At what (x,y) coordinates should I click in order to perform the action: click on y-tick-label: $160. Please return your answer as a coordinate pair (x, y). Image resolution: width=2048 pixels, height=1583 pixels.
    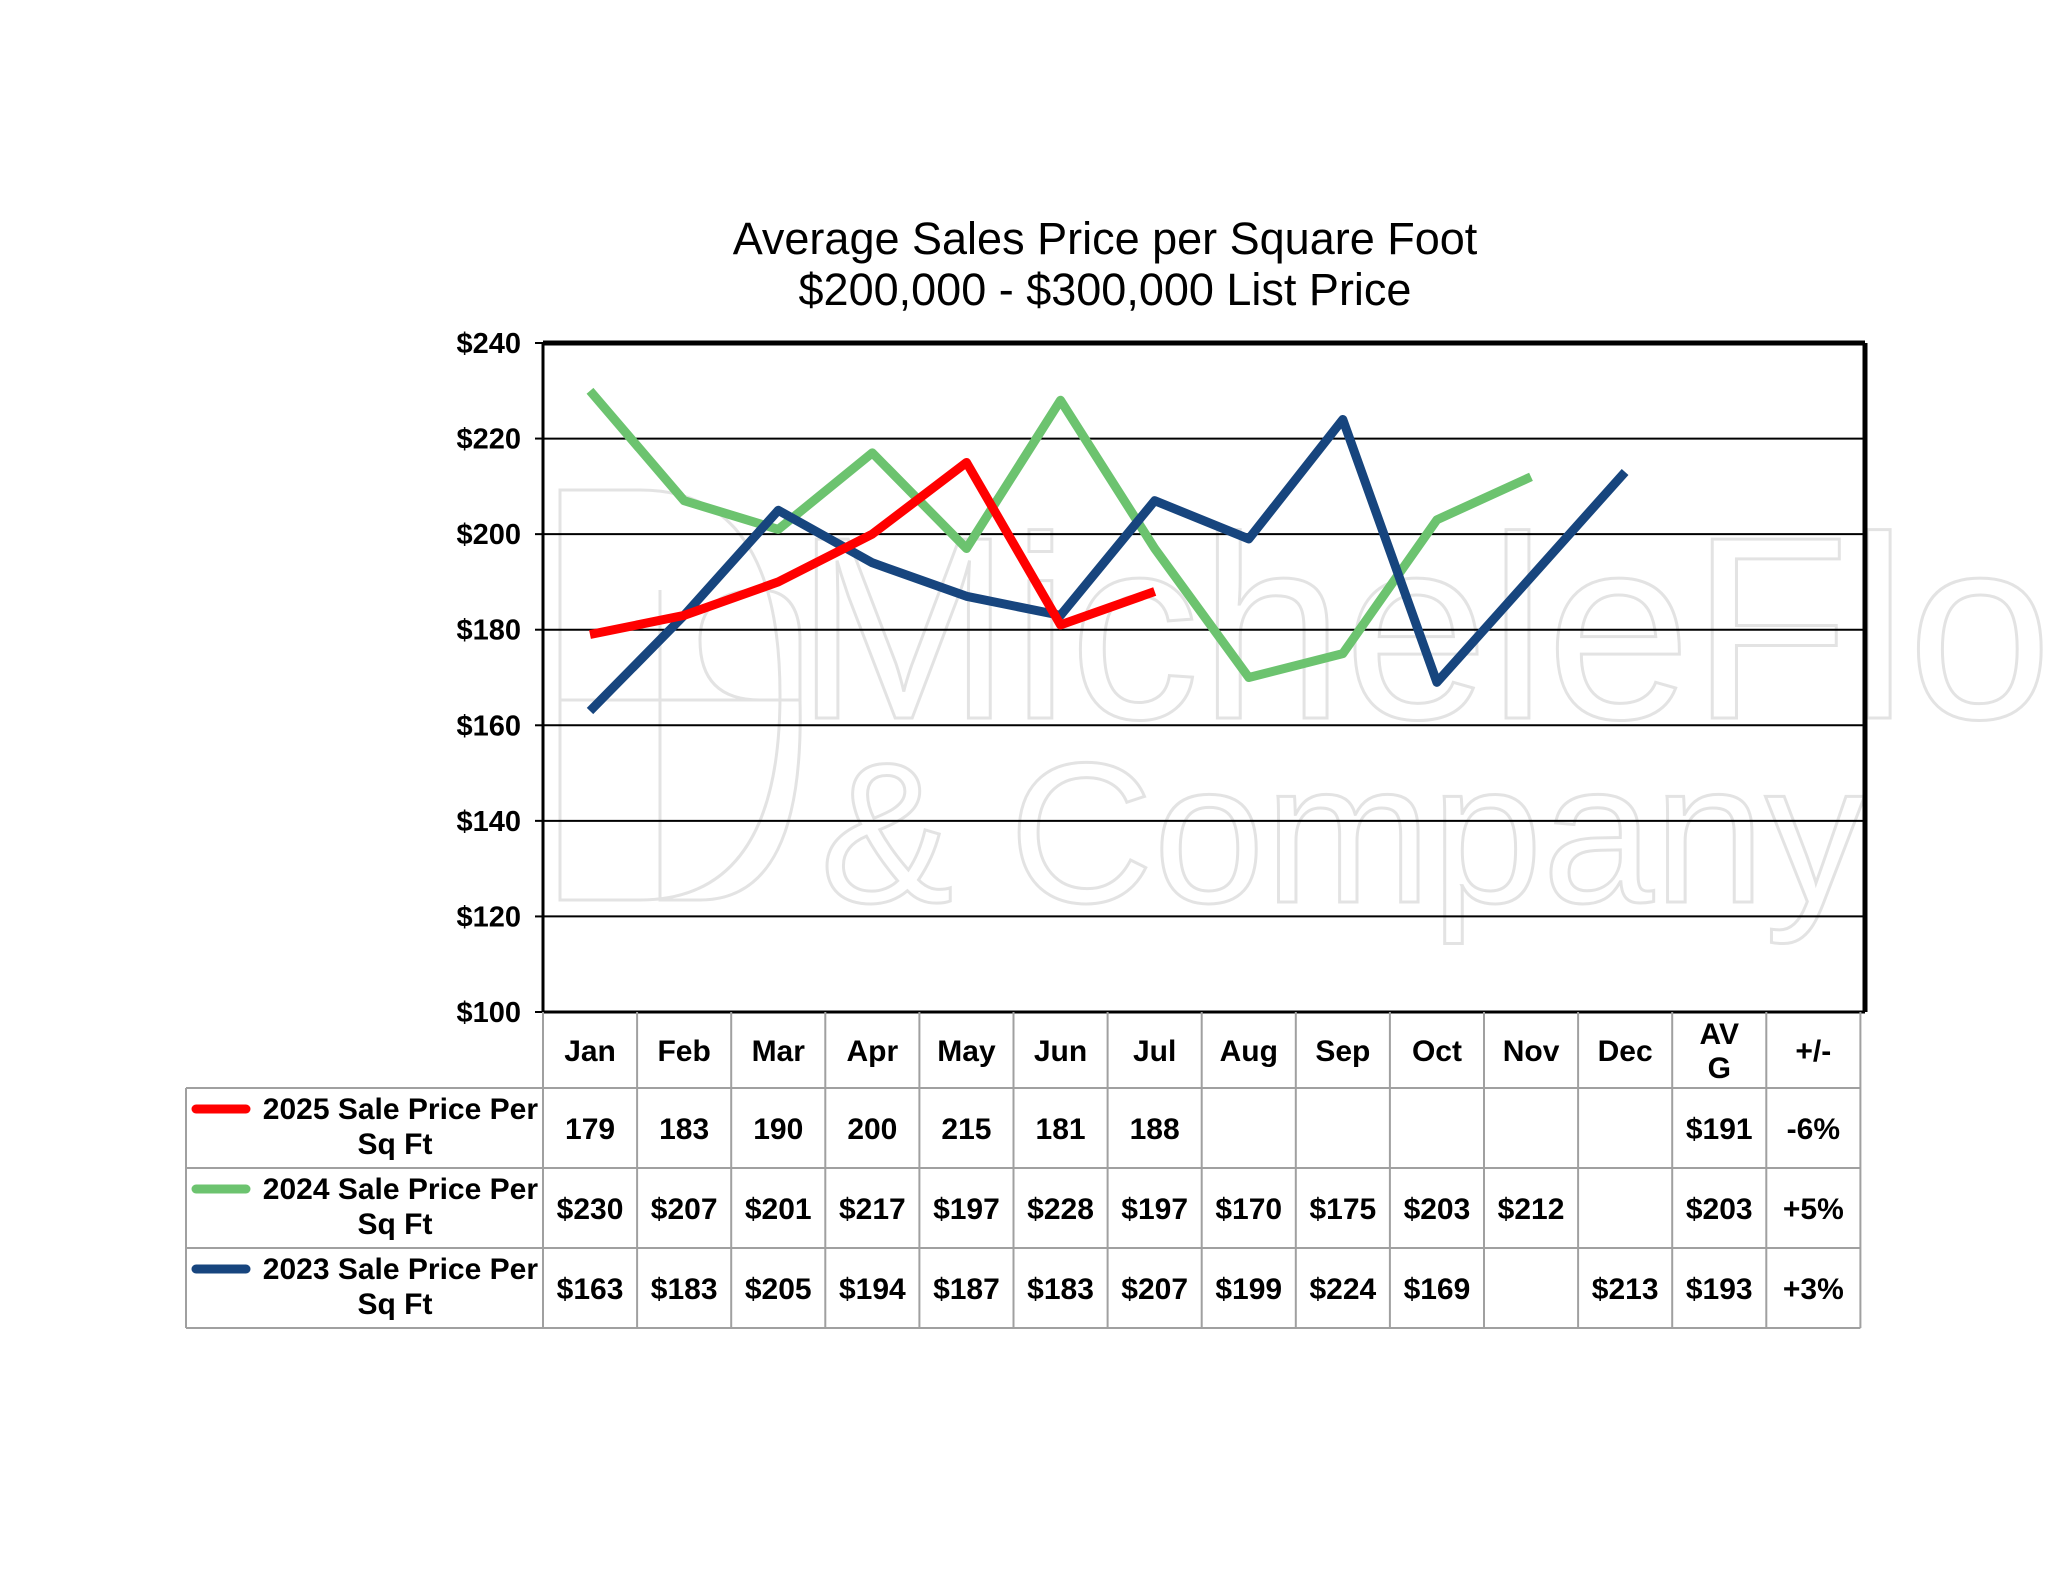
    Looking at the image, I should click on (488, 726).